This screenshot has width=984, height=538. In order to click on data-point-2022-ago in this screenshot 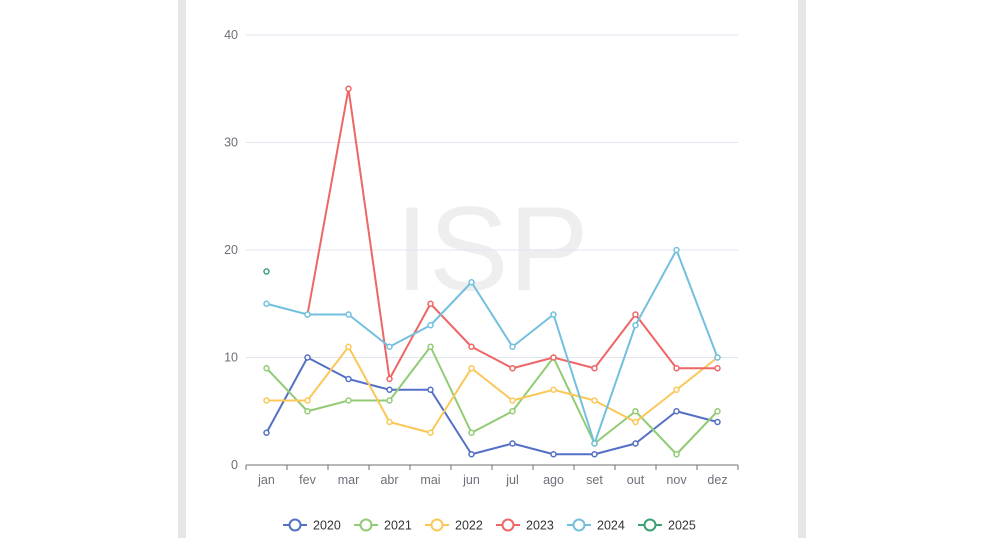, I will do `click(553, 389)`.